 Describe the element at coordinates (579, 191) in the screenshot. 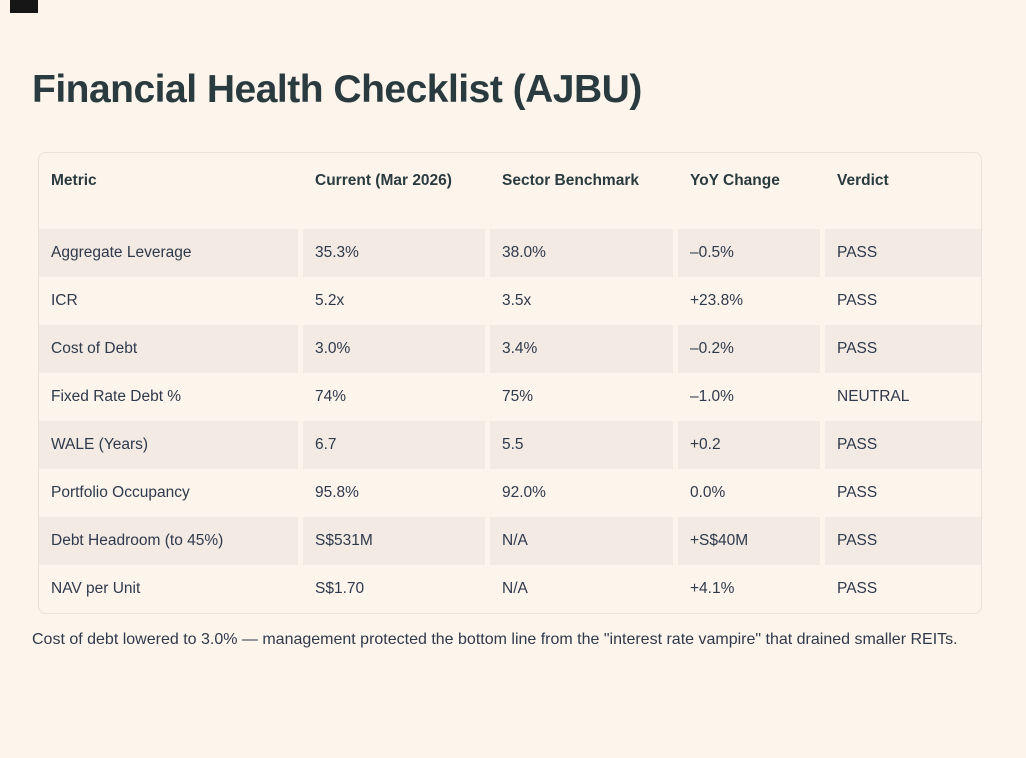

I see `column-header-benchmark: Sector Benchmark` at that location.